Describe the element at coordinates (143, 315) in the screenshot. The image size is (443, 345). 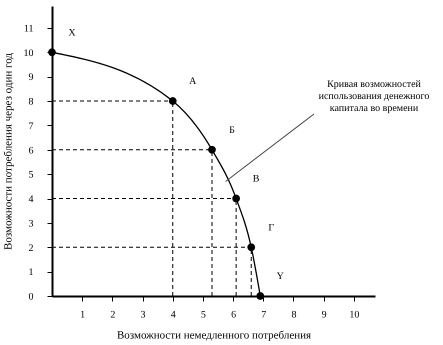
I see `x-tick-label: 3` at that location.